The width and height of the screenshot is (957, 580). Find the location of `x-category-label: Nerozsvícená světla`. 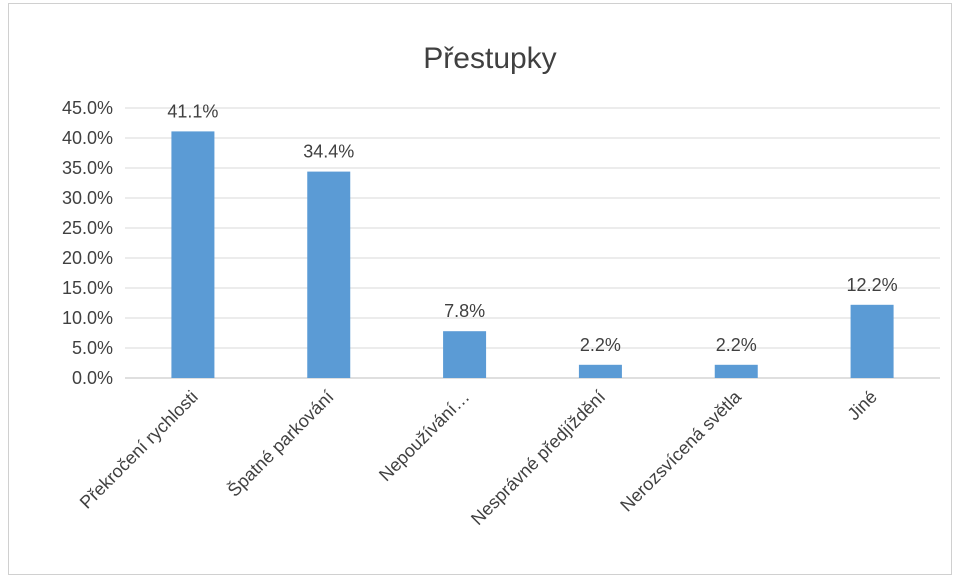

x-category-label: Nerozsvícená světla is located at coordinates (680, 450).